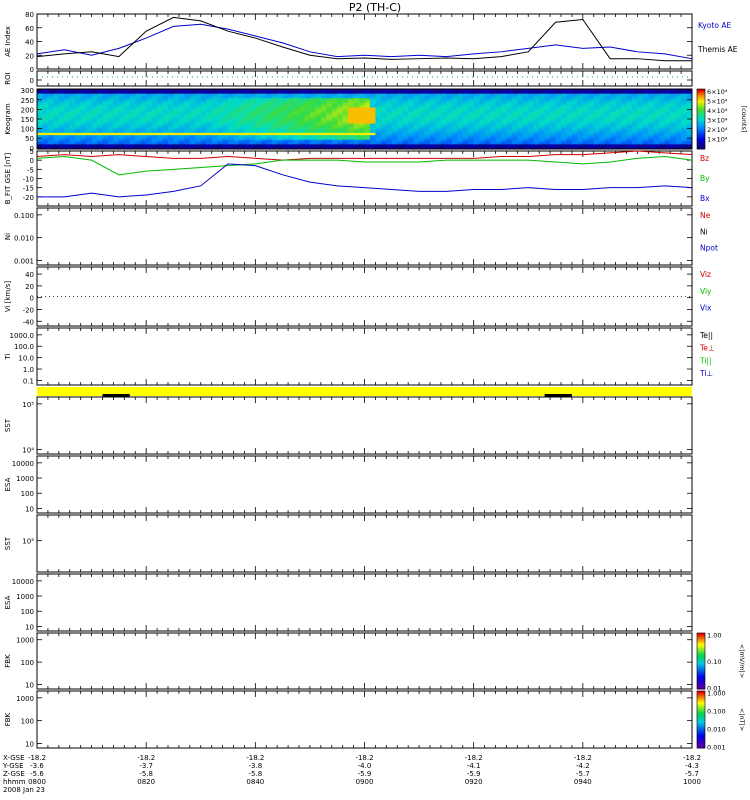 The image size is (750, 800). What do you see at coordinates (8, 236) in the screenshot?
I see `ni-ylabel: Ni` at bounding box center [8, 236].